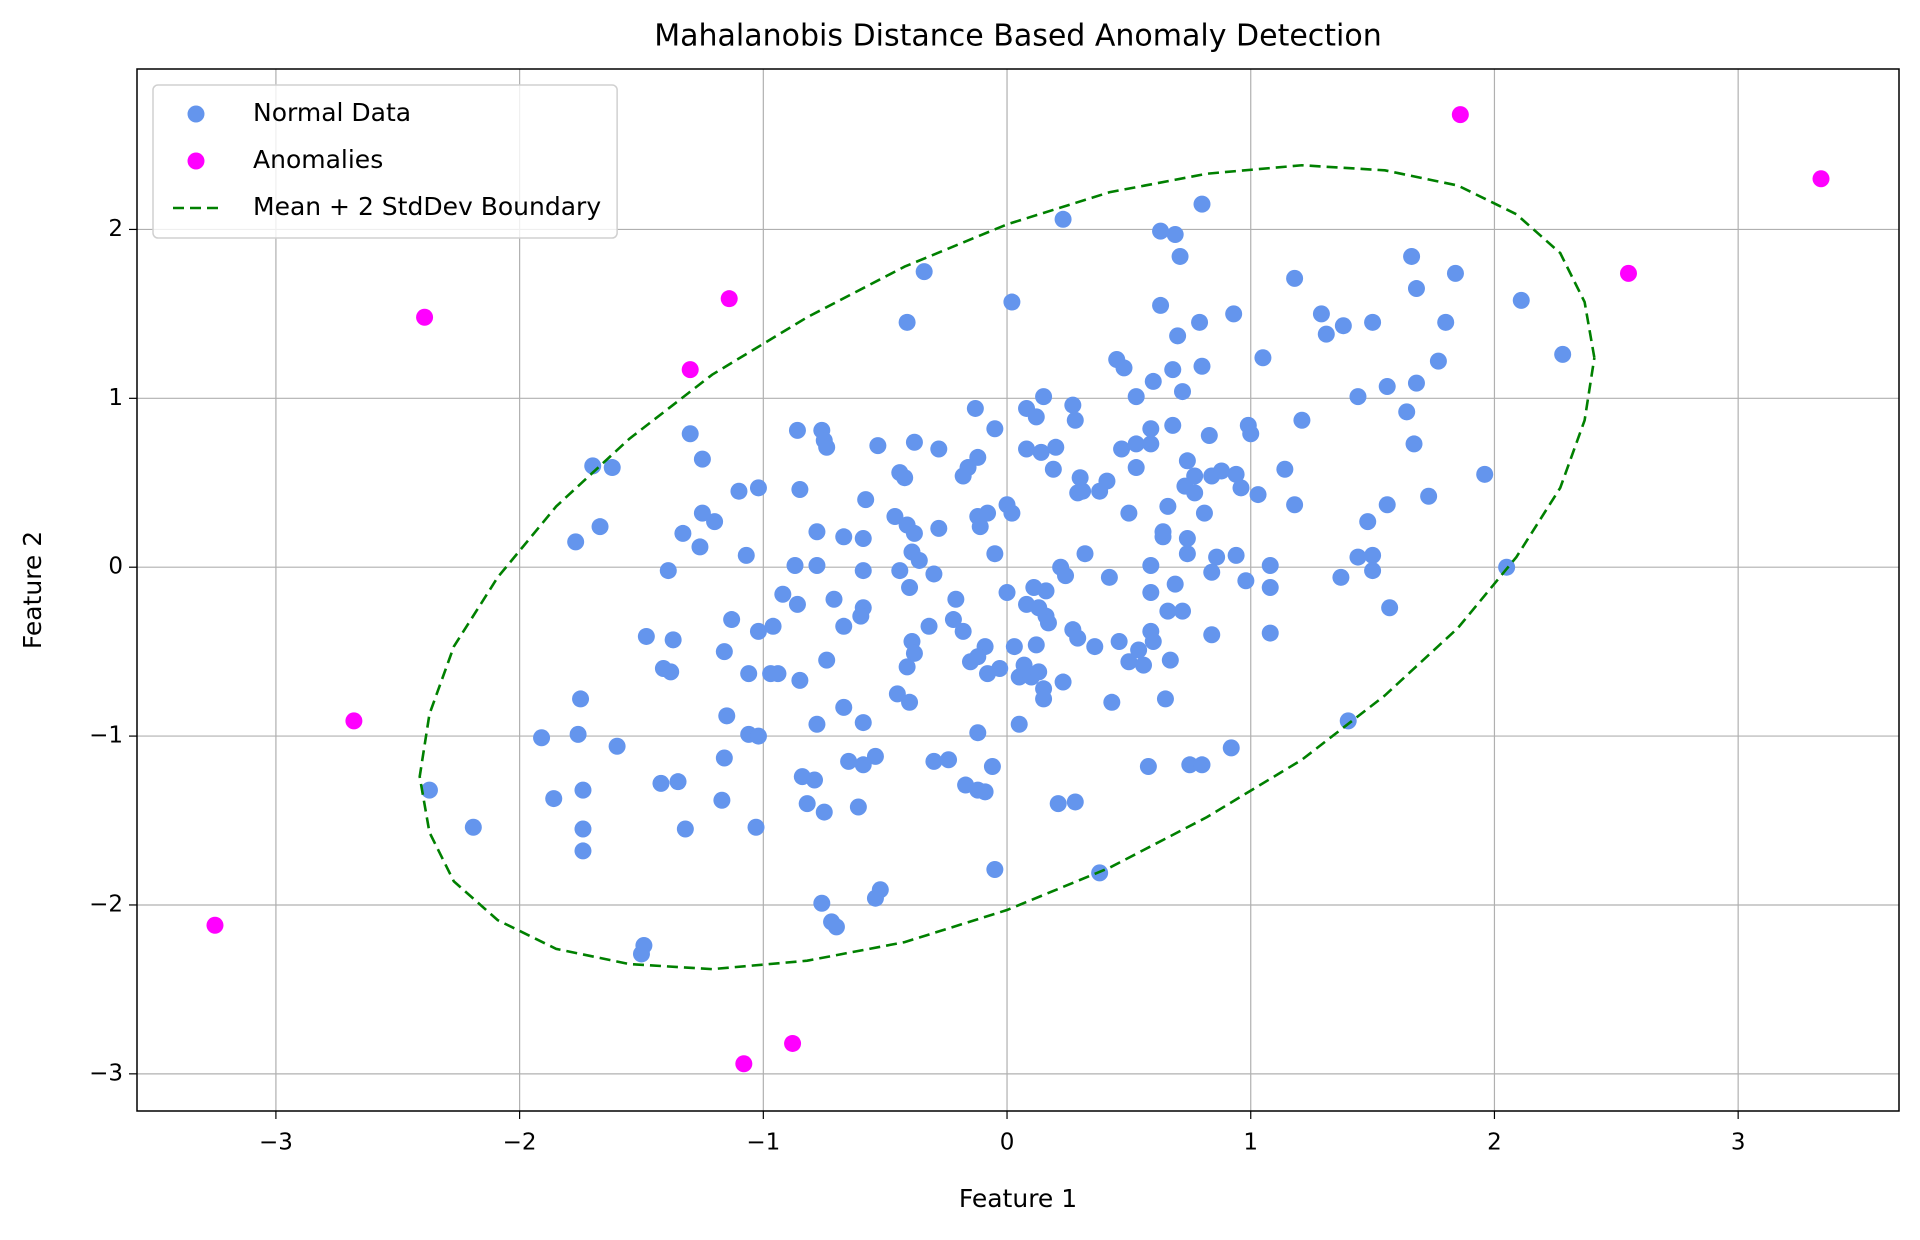 The image size is (1920, 1240). I want to click on x-tick-label: 0, so click(1007, 1143).